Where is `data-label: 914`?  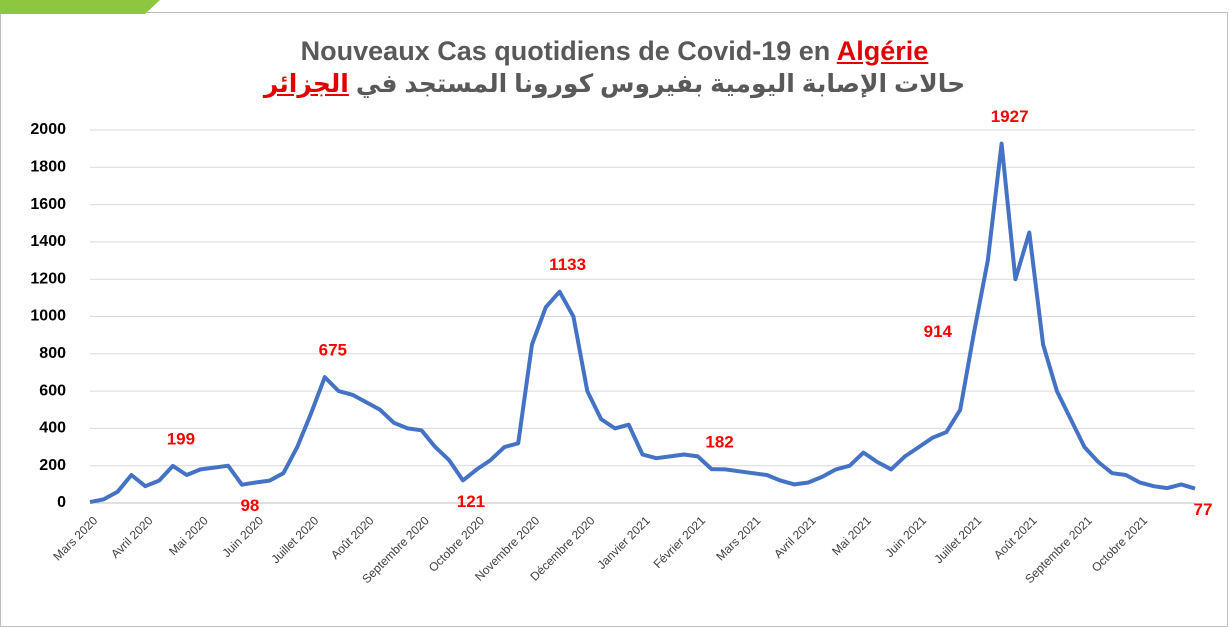 data-label: 914 is located at coordinates (938, 331).